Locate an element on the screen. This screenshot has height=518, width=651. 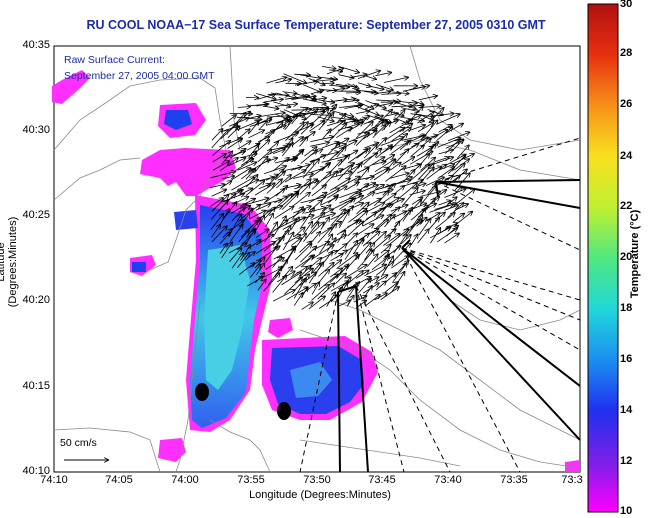
x-axis-label: Longitude (Degrees:Minutes) is located at coordinates (320, 495).